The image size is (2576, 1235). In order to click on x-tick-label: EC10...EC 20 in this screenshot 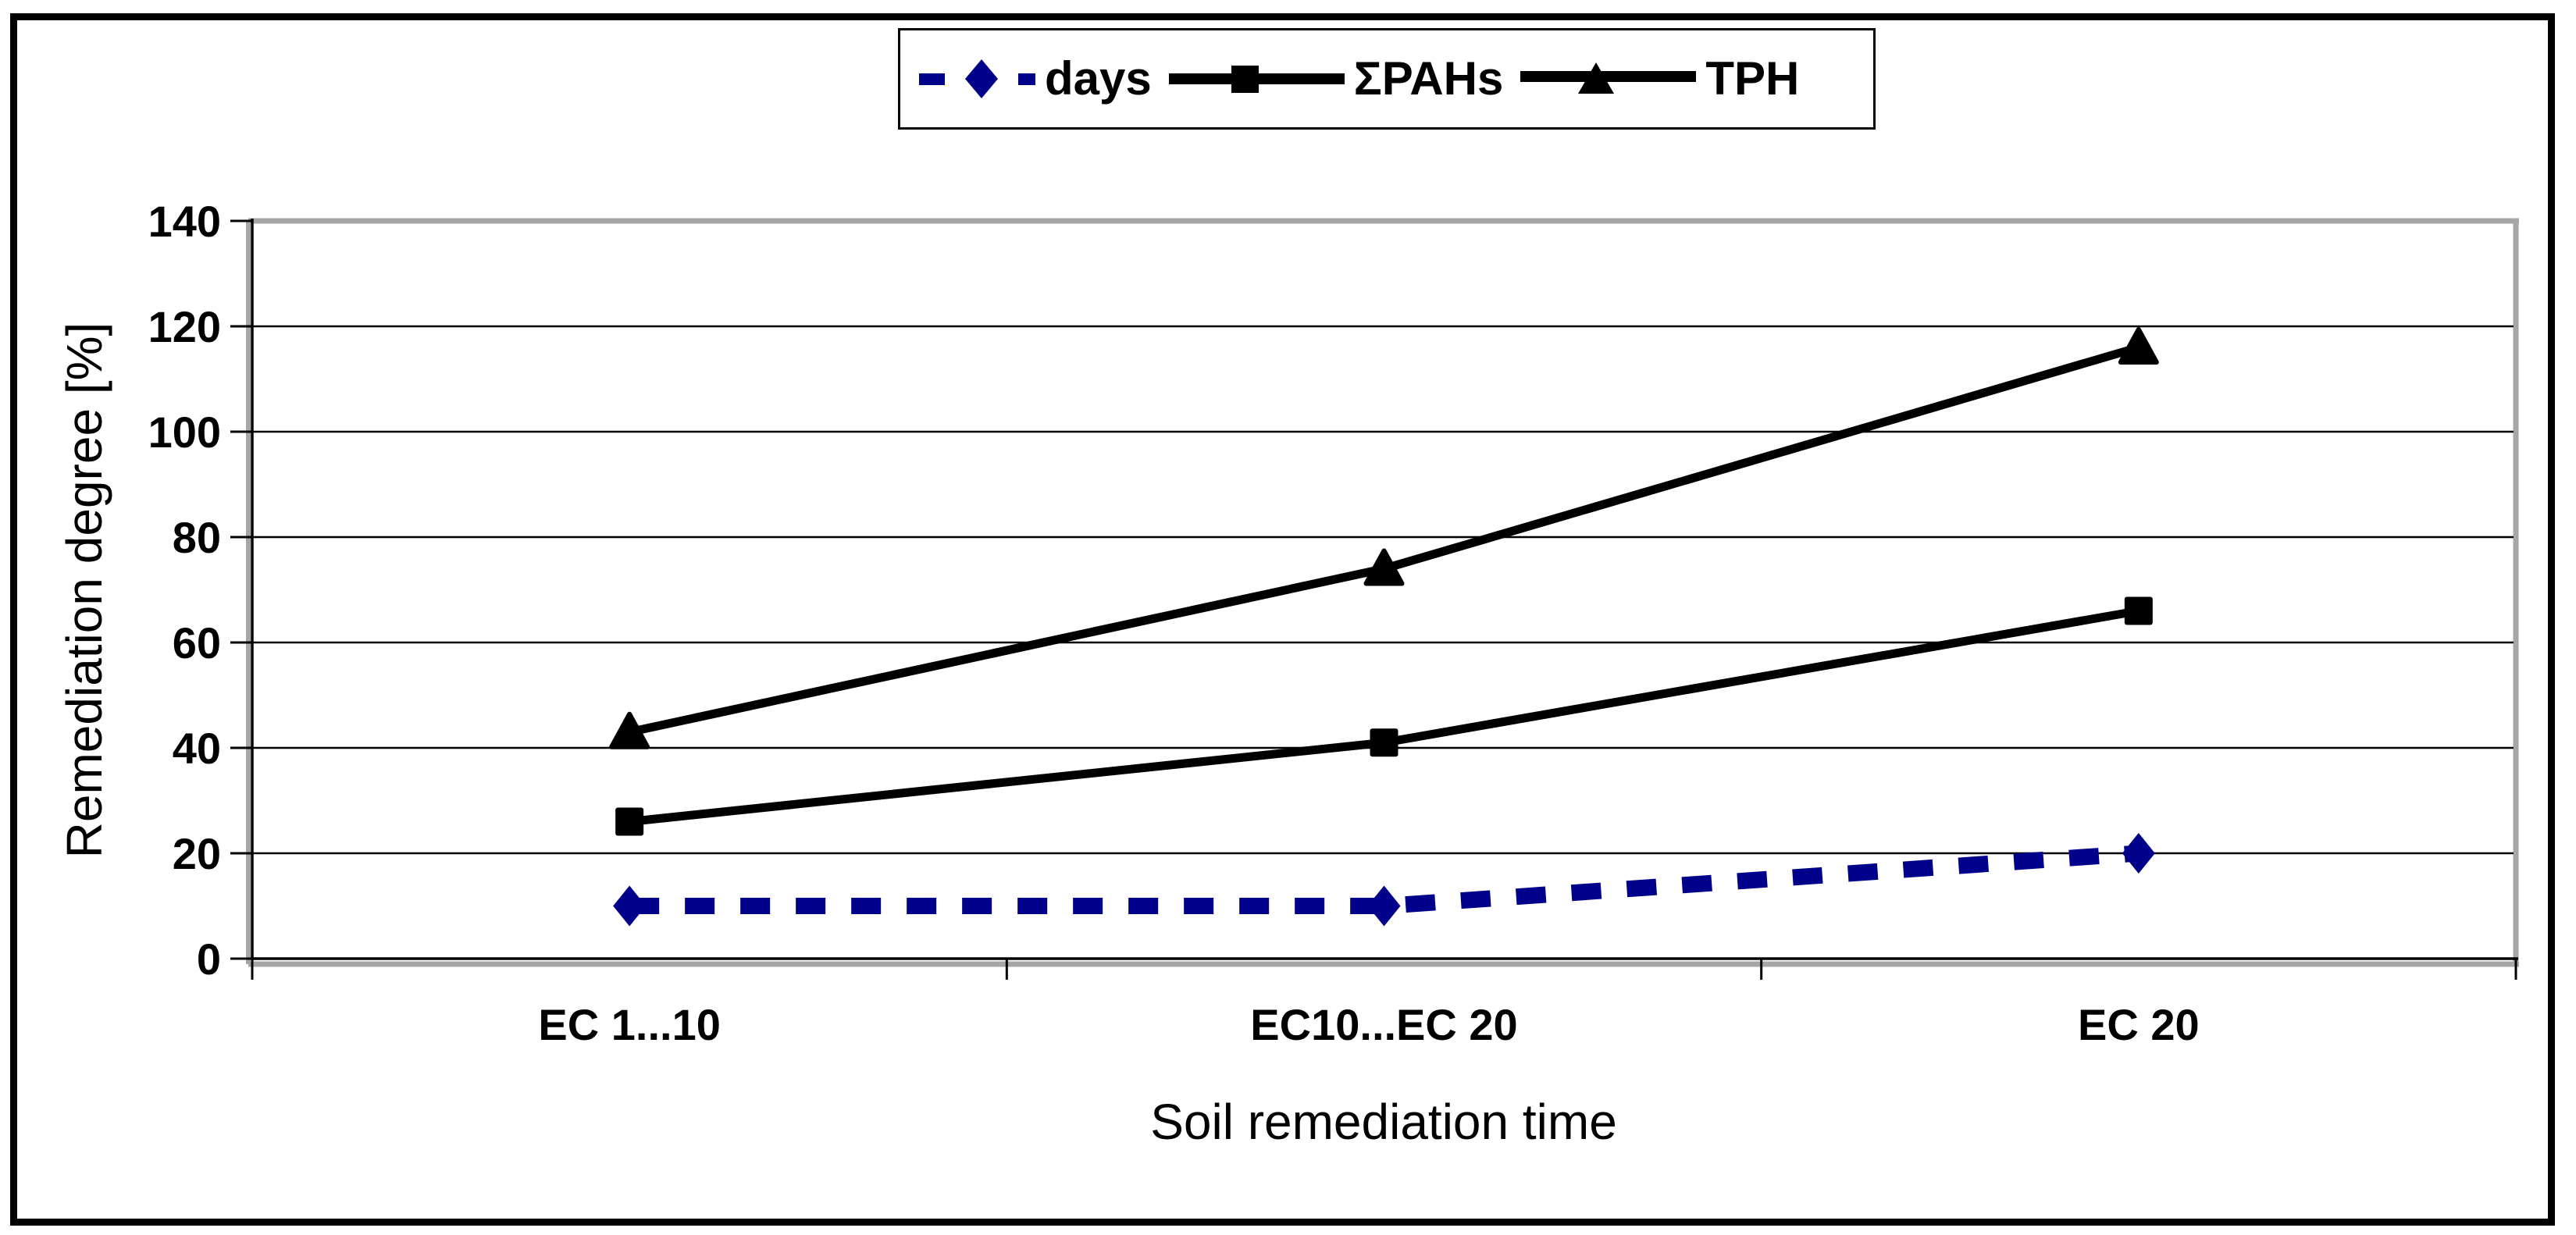, I will do `click(1383, 1024)`.